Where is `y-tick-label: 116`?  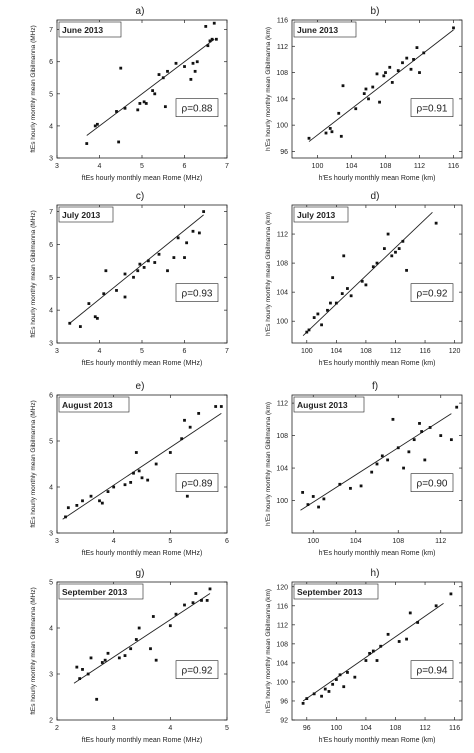 y-tick-label: 116 is located at coordinates (282, 21).